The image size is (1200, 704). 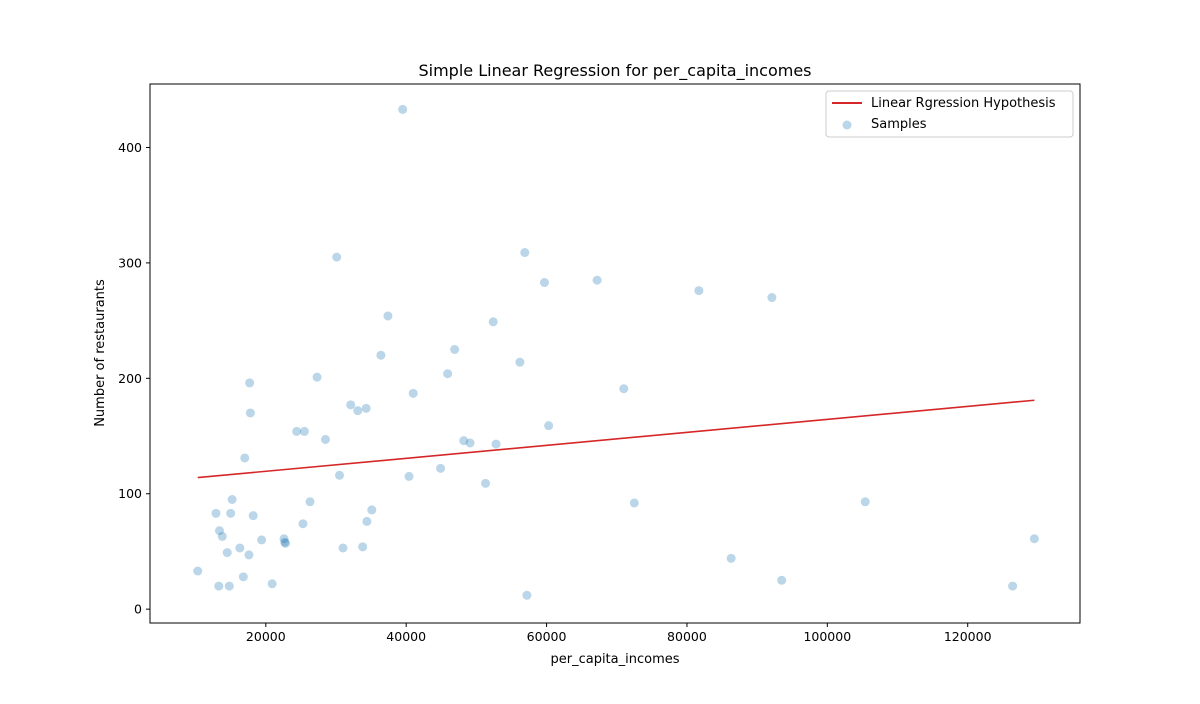 What do you see at coordinates (827, 636) in the screenshot?
I see `x-tick-label: 100000` at bounding box center [827, 636].